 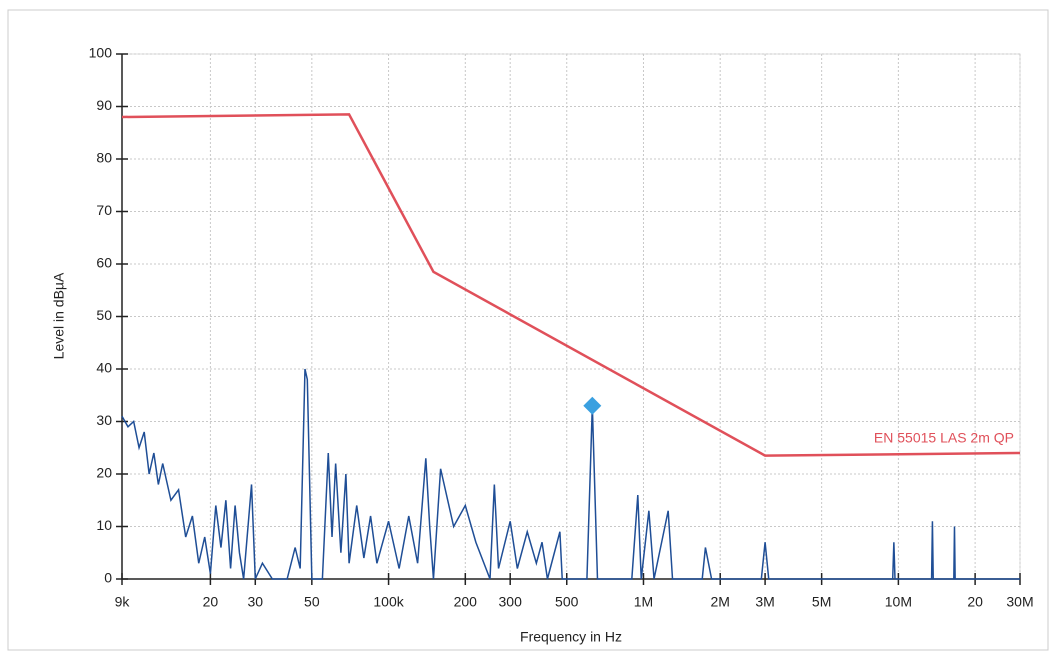 I want to click on x-tick-label: 50, so click(x=312, y=602).